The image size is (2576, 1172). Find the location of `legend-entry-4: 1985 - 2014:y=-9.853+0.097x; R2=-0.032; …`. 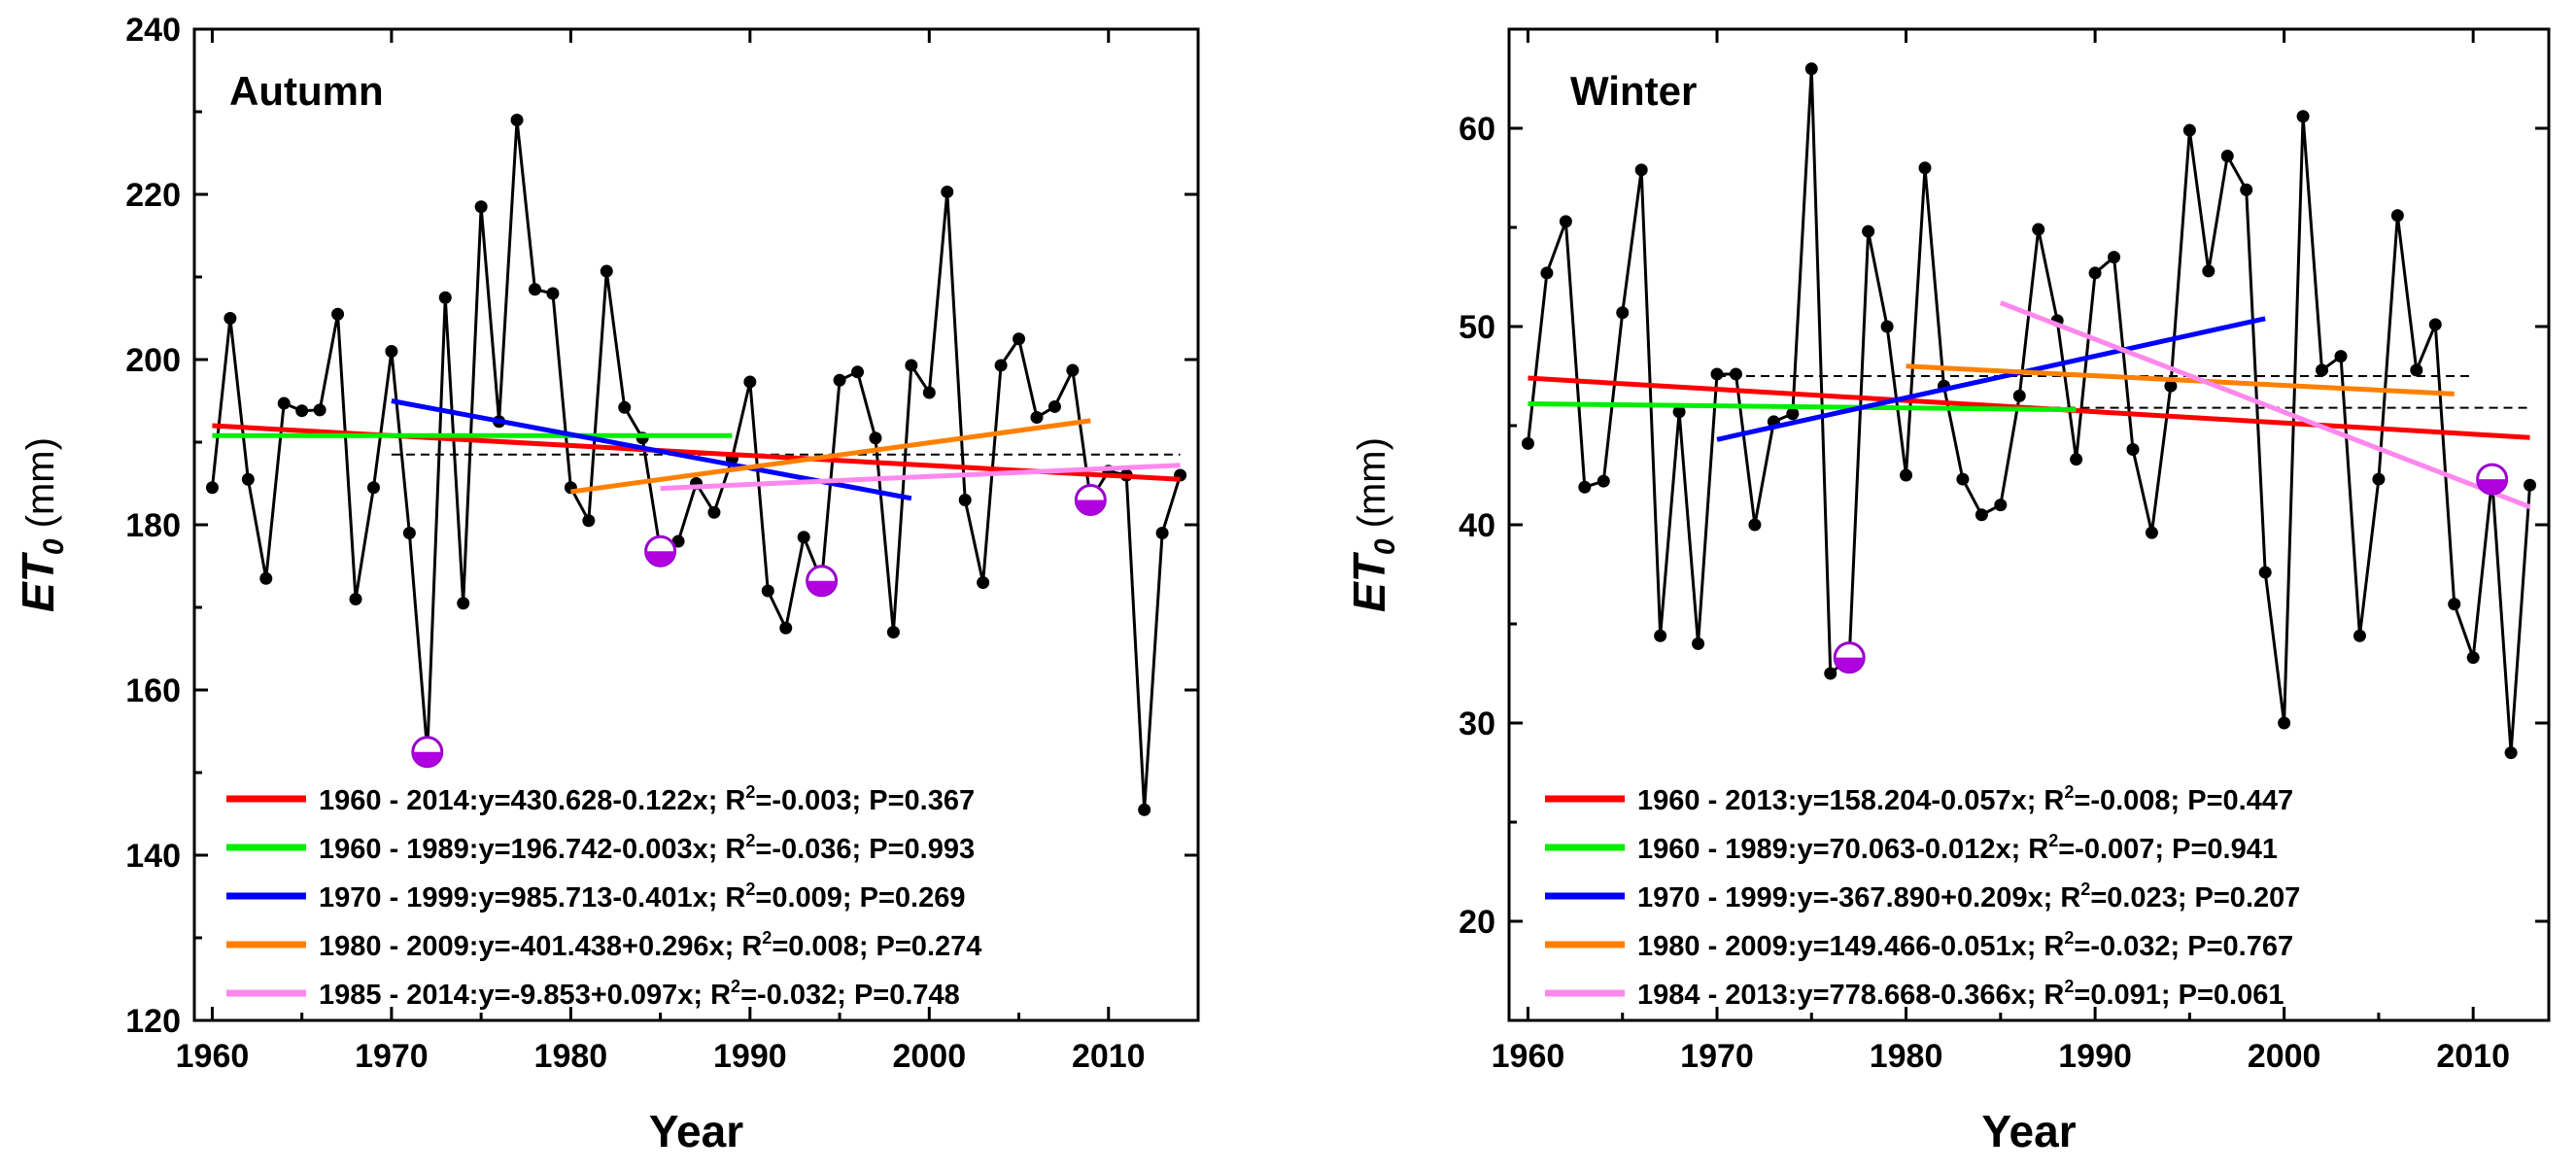

legend-entry-4: 1985 - 2014:y=-9.853+0.097x; R2=-0.032; … is located at coordinates (639, 994).